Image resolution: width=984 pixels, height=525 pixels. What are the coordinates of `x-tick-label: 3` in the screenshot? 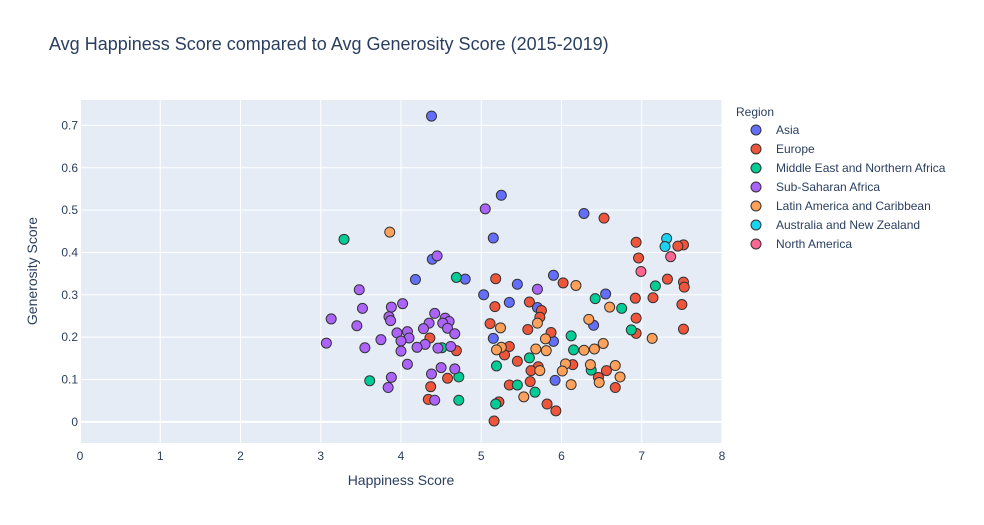 It's located at (320, 456).